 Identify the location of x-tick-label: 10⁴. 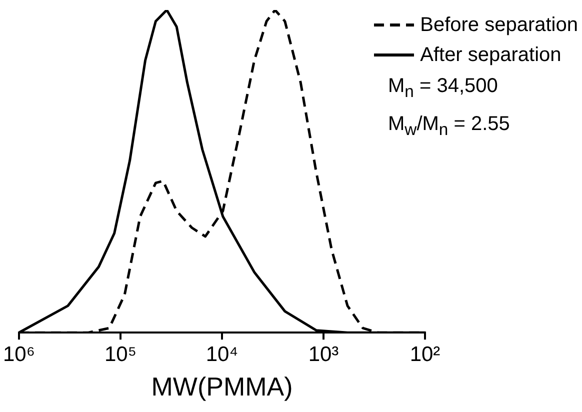
(222, 354).